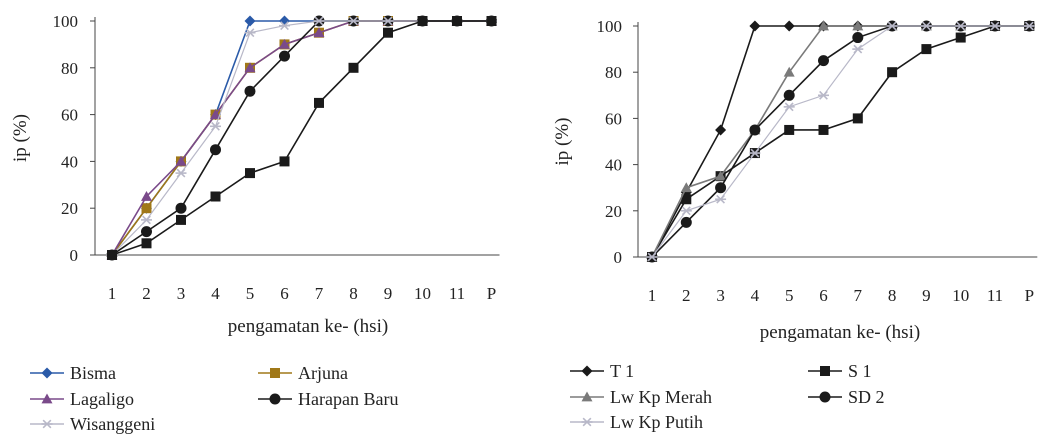 The width and height of the screenshot is (1046, 444). Describe the element at coordinates (20, 138) in the screenshot. I see `y-axis-title: ip (%)` at that location.